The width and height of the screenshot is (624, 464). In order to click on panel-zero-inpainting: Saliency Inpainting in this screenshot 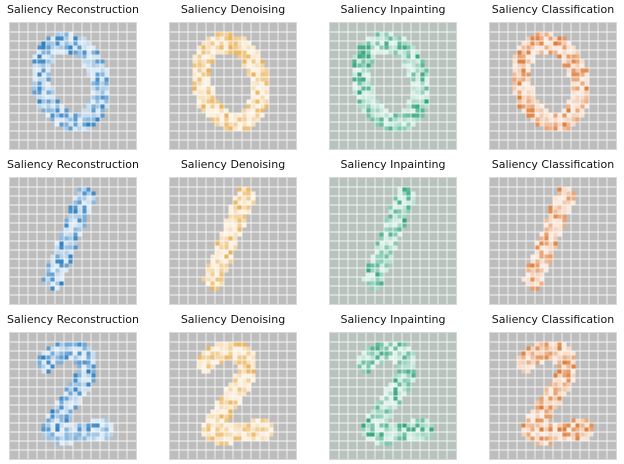, I will do `click(393, 76)`.